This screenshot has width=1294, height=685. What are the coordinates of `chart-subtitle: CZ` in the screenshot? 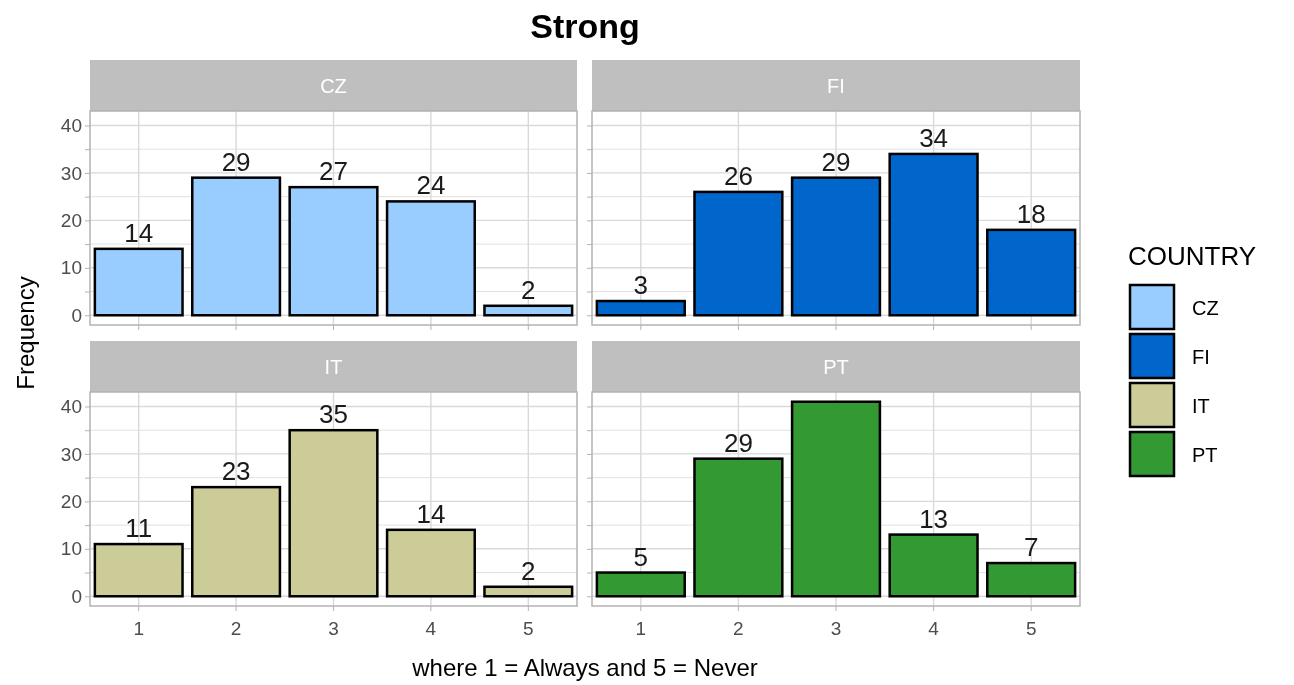 It's located at (333, 85).